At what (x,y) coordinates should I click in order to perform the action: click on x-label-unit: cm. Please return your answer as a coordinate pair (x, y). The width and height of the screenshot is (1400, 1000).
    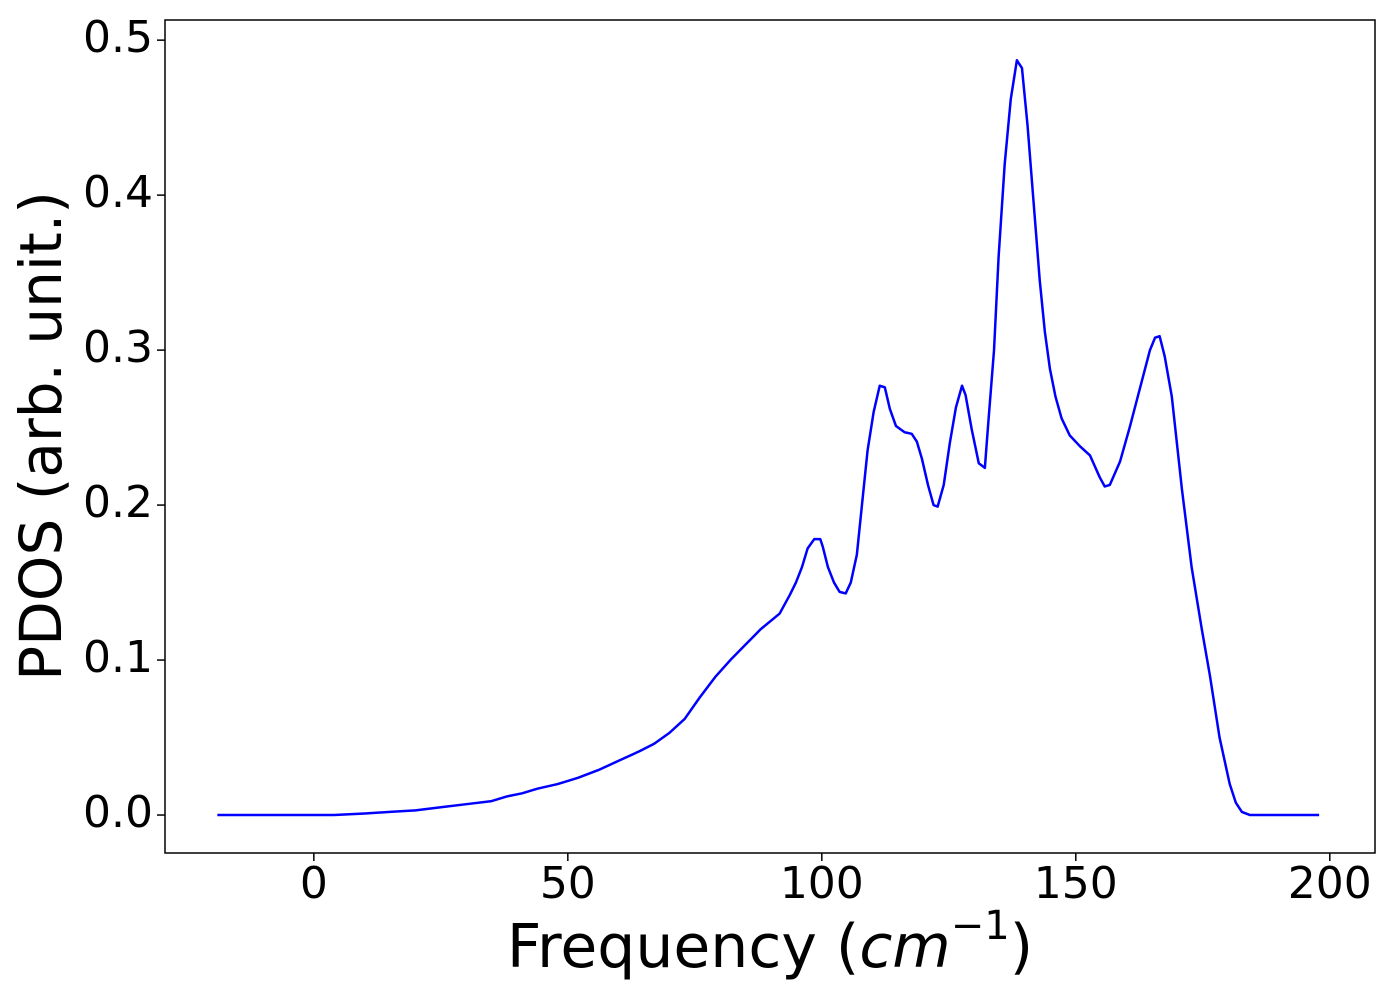
    Looking at the image, I should click on (904, 947).